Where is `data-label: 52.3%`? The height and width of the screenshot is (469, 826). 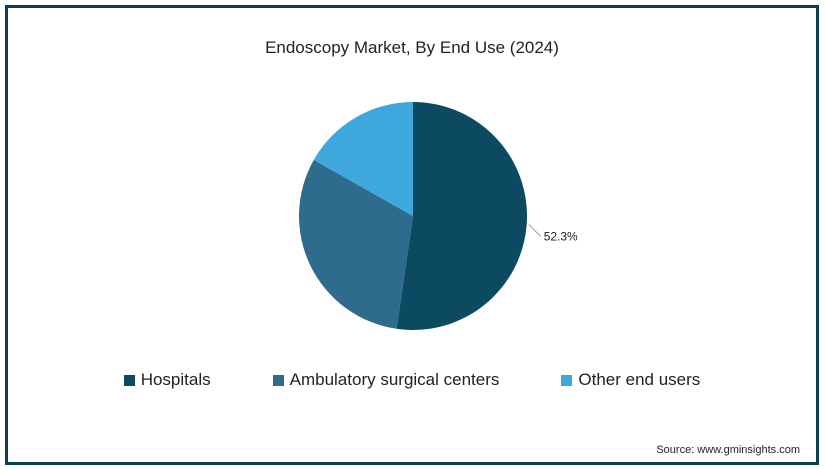 data-label: 52.3% is located at coordinates (561, 236).